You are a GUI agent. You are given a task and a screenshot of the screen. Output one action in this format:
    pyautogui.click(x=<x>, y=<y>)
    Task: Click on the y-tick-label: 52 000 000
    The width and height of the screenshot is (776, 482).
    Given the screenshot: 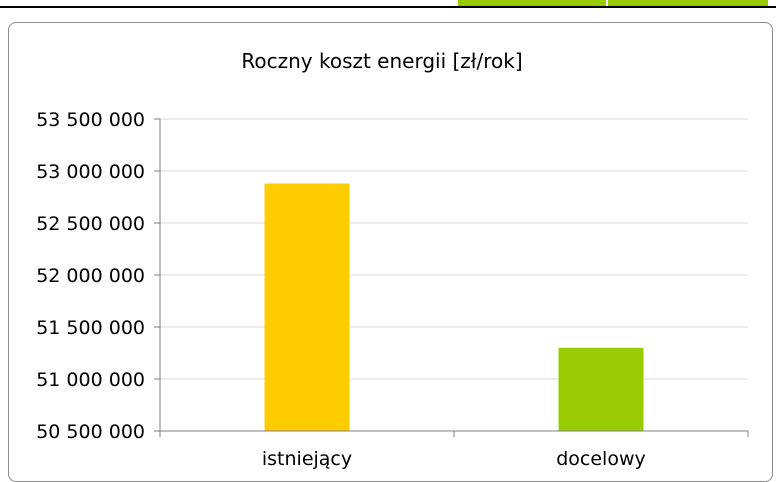 What is the action you would take?
    pyautogui.click(x=90, y=276)
    